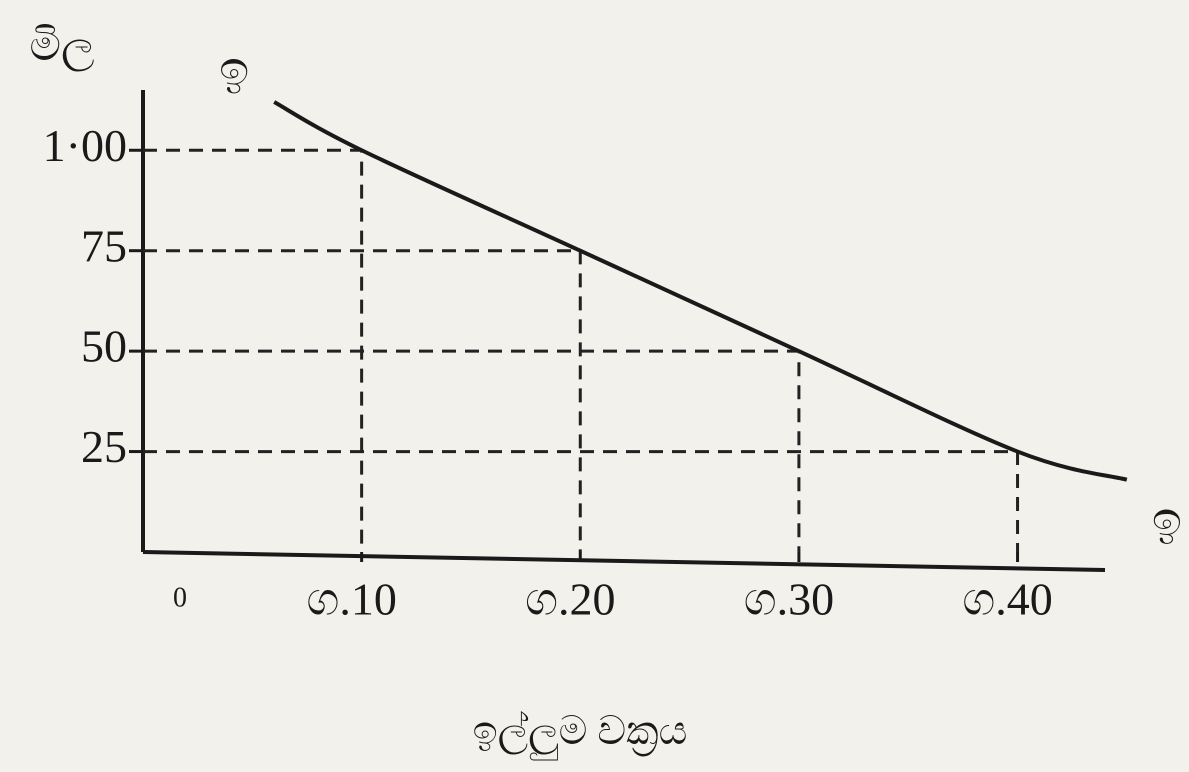  What do you see at coordinates (104, 446) in the screenshot?
I see `y-tick-label: 25` at bounding box center [104, 446].